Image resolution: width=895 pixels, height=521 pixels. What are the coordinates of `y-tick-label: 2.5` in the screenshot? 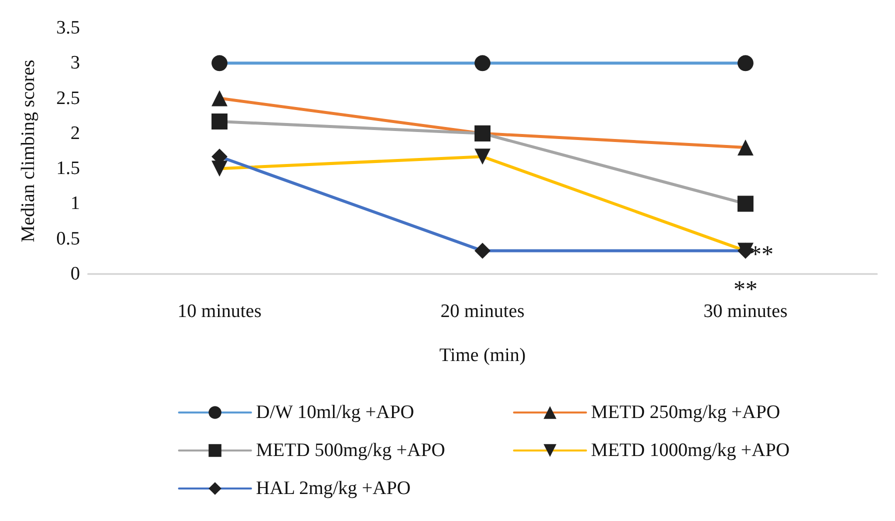 It's located at (68, 98).